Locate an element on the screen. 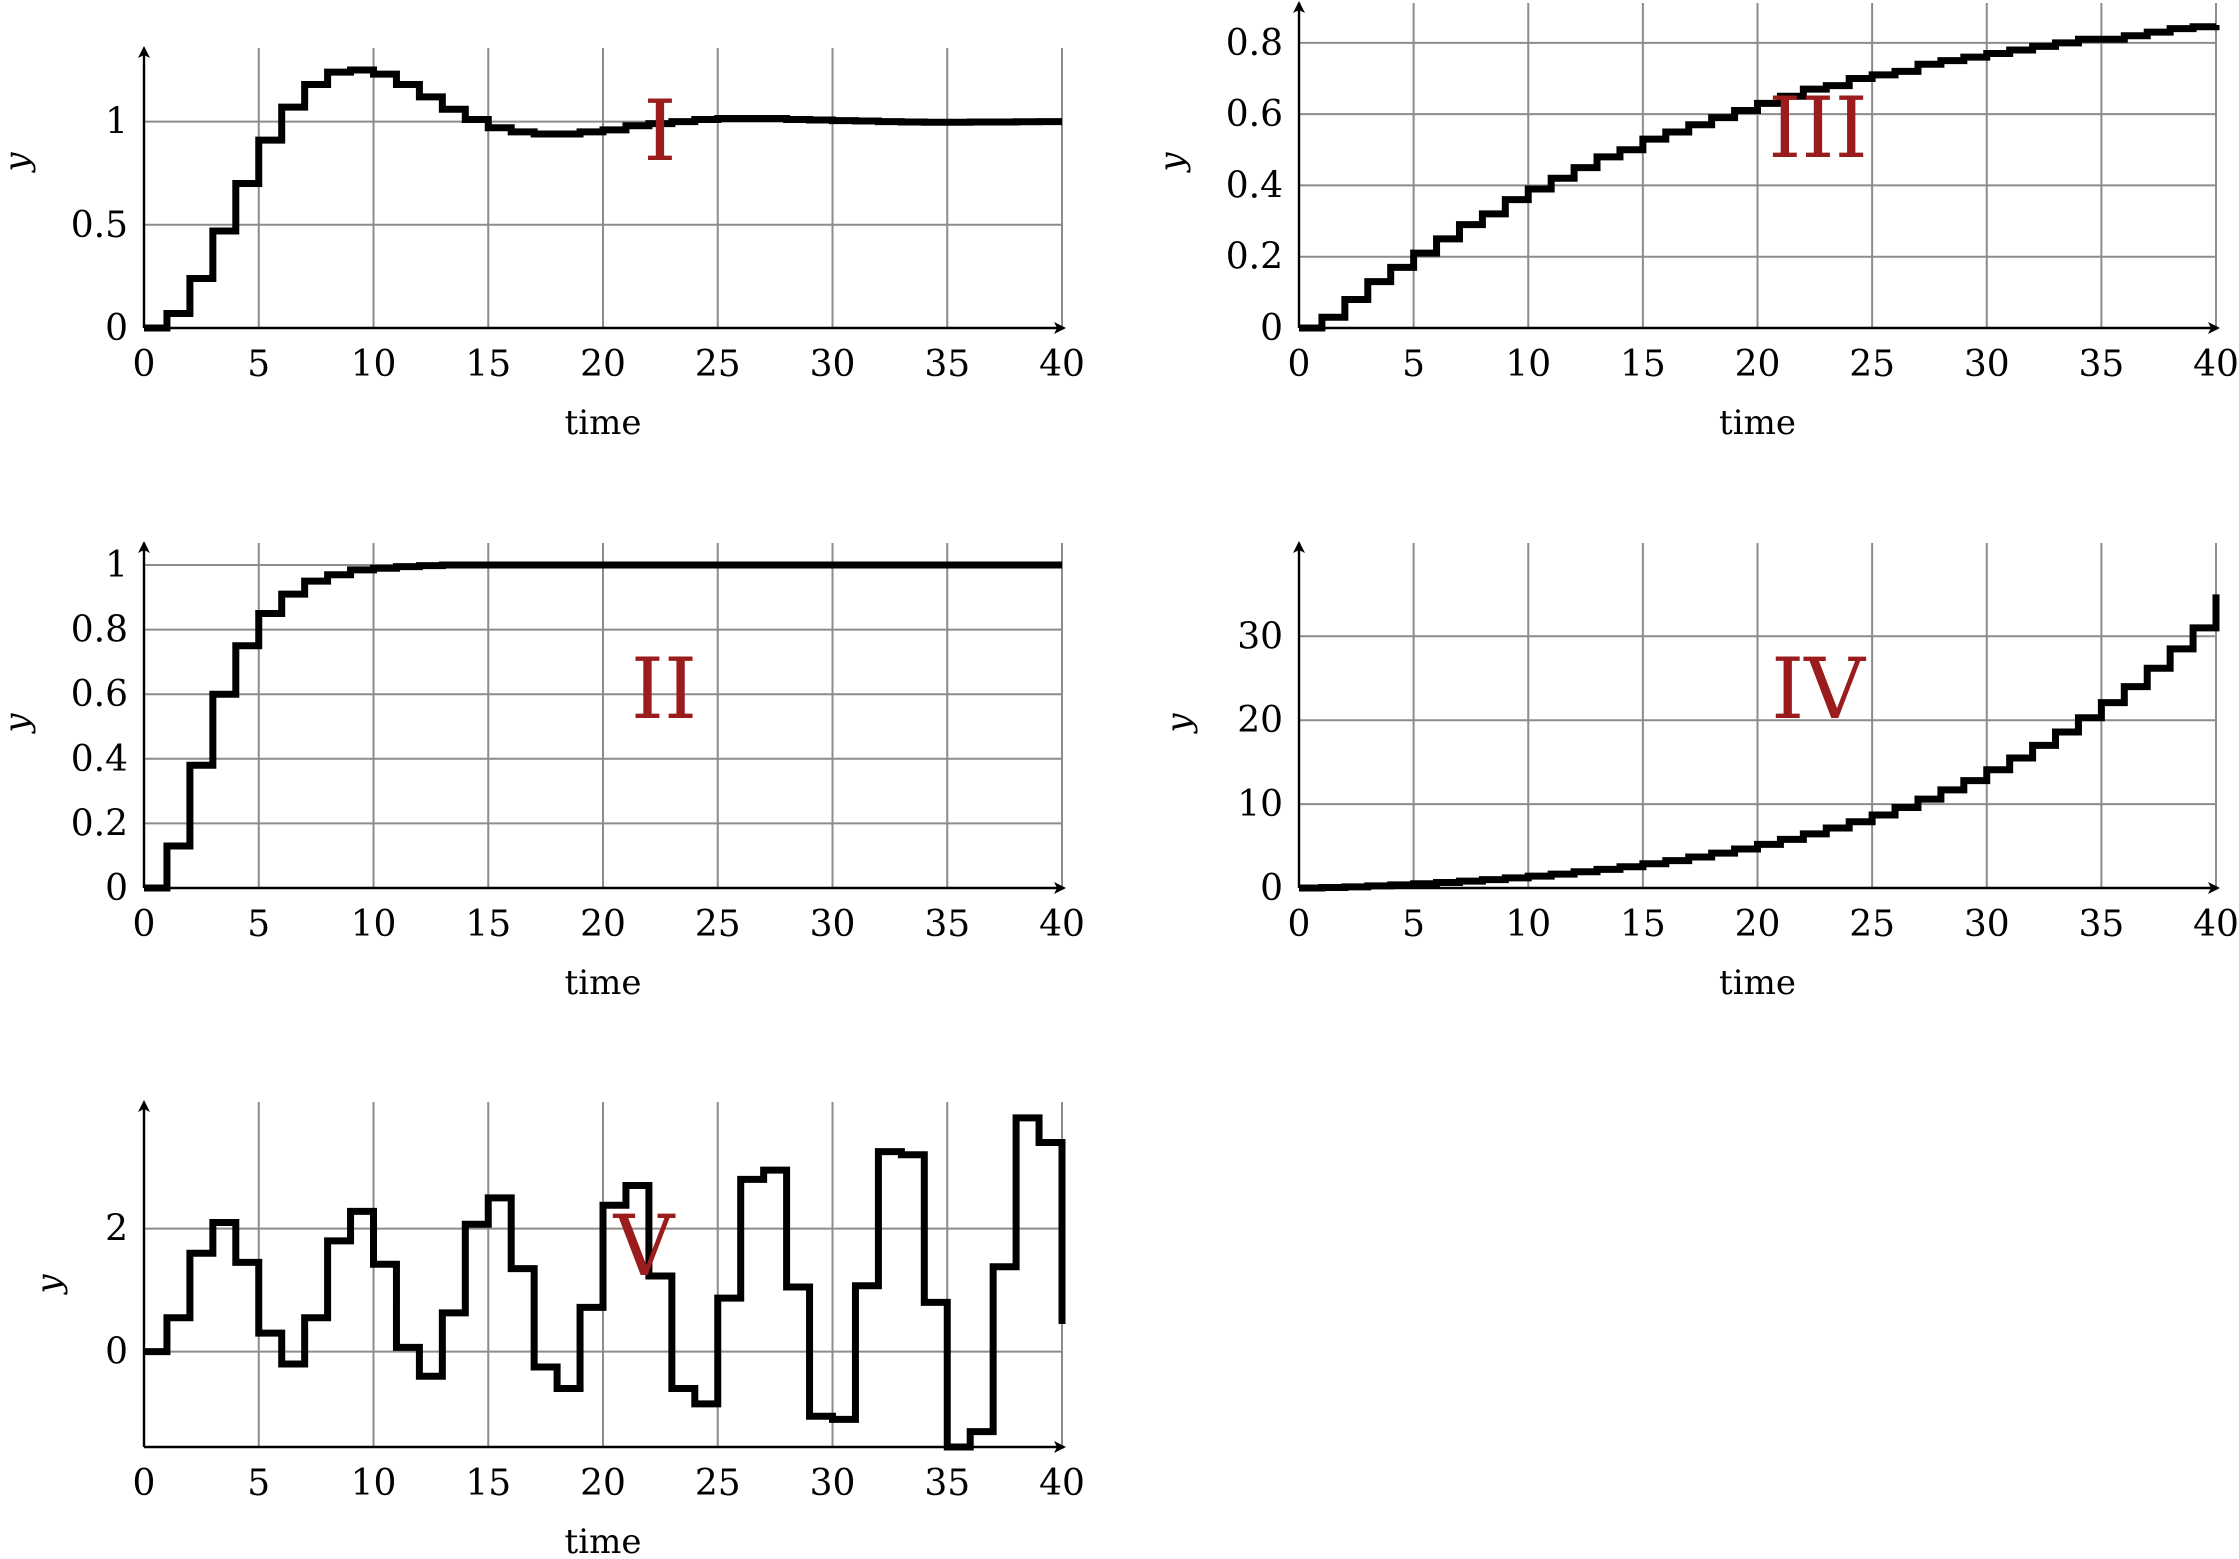 This screenshot has height=1559, width=2239. panel-label: I is located at coordinates (659, 131).